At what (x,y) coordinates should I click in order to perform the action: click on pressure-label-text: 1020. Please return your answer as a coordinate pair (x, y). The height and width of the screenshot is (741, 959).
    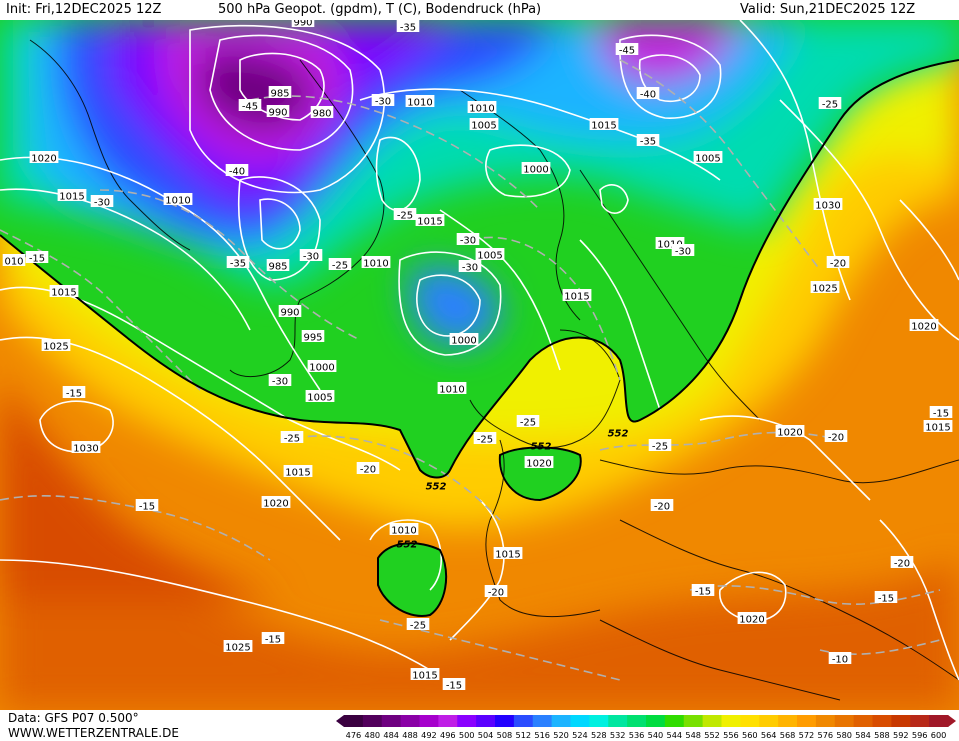
    Looking at the image, I should click on (789, 433).